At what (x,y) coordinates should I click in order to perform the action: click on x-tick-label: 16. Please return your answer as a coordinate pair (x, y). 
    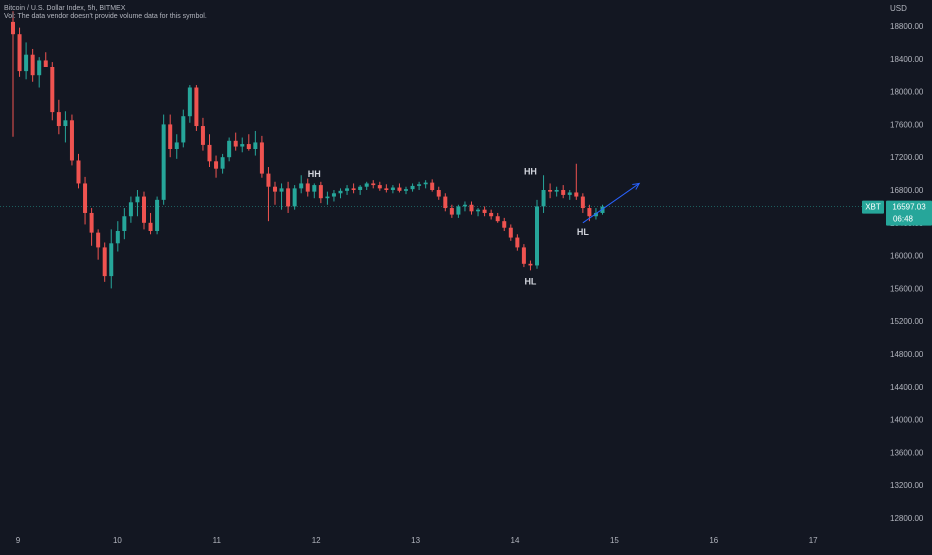
    Looking at the image, I should click on (713, 540).